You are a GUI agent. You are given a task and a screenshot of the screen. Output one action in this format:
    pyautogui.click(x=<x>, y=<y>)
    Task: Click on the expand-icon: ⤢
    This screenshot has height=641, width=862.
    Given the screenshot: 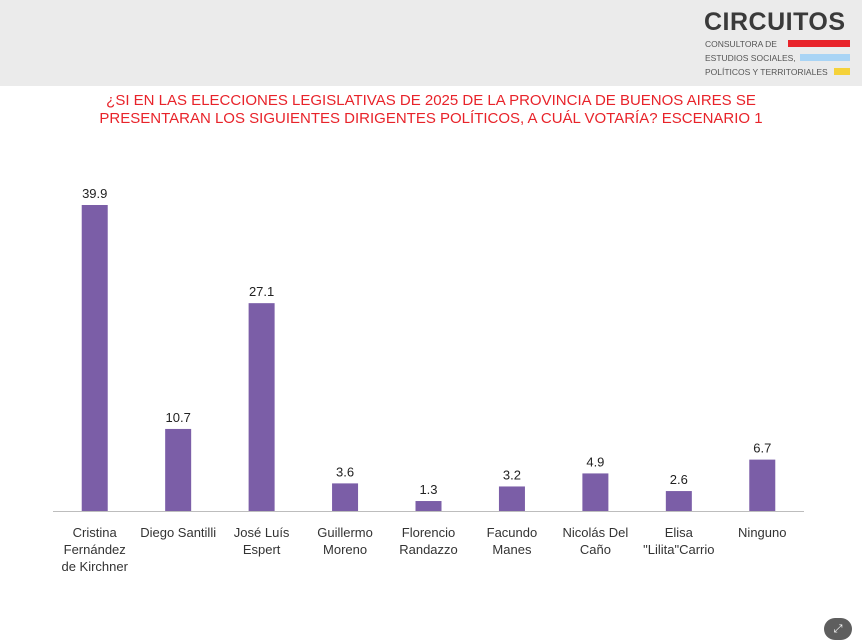 What is the action you would take?
    pyautogui.click(x=838, y=629)
    